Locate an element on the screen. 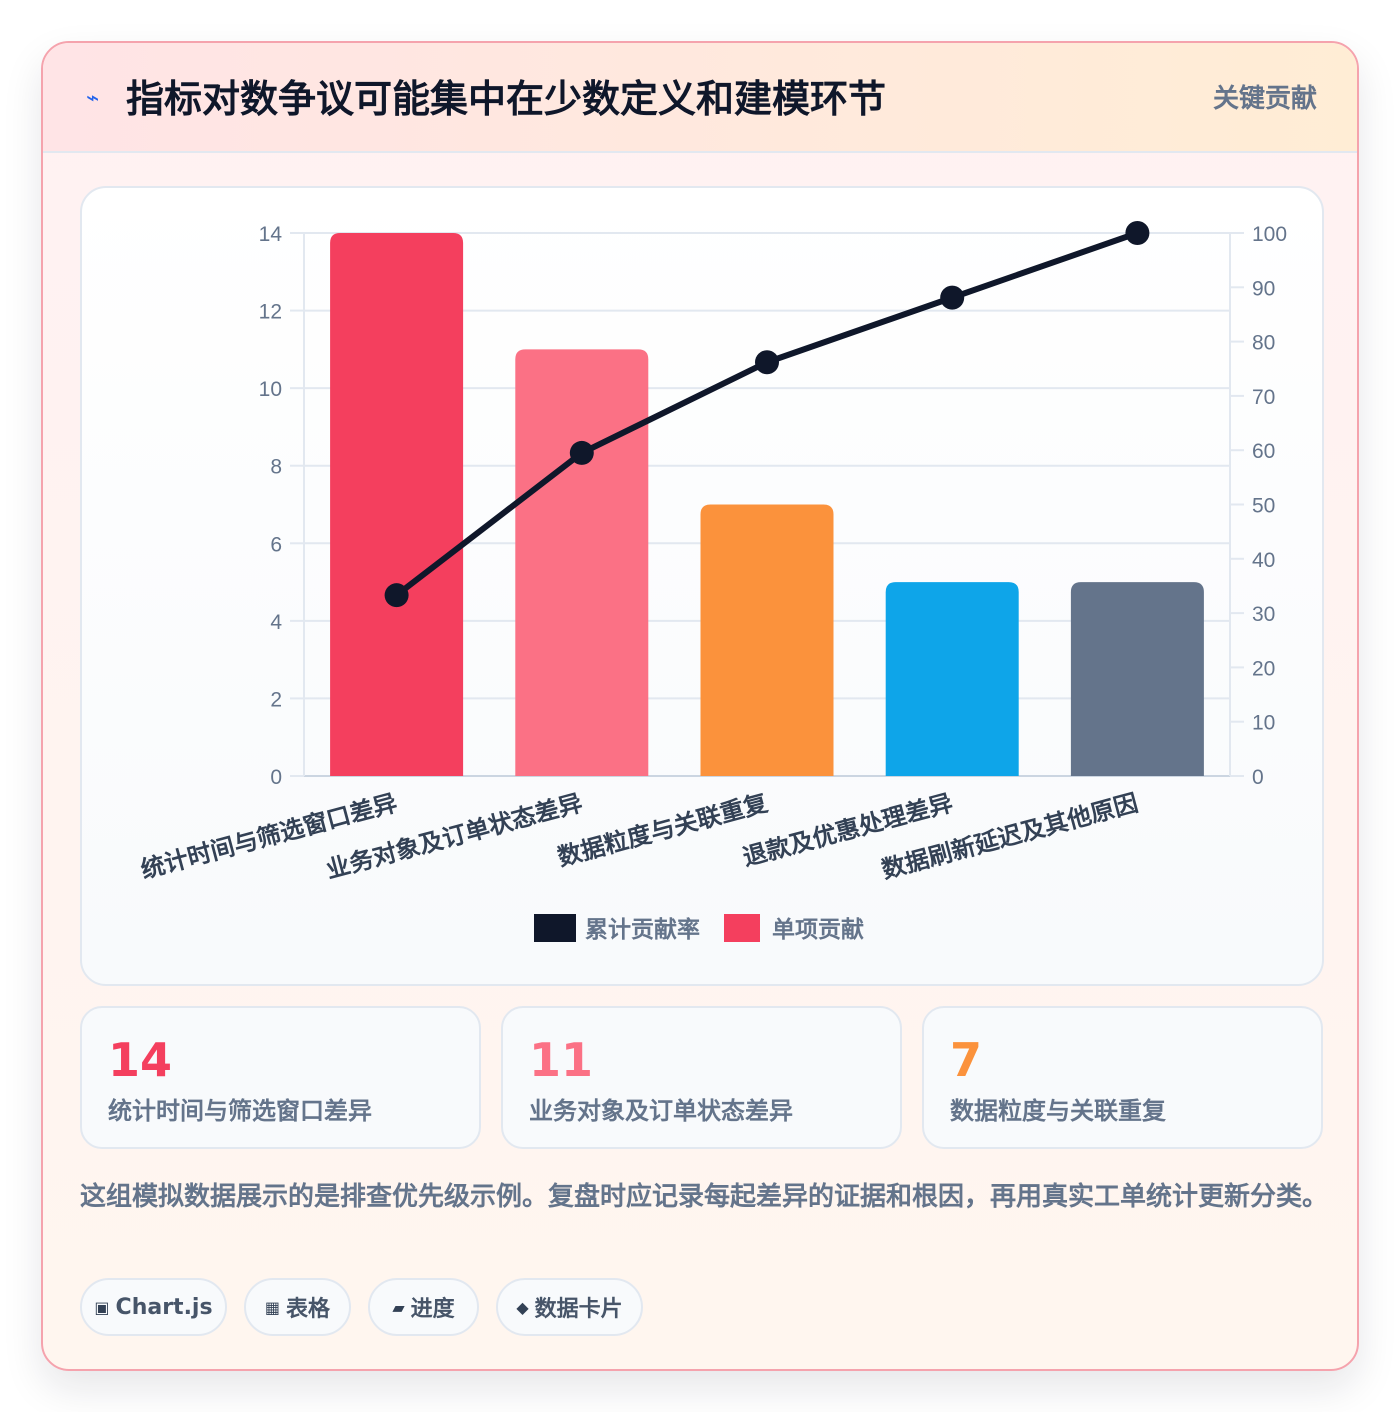  tag-label: Chart.js is located at coordinates (164, 1307).